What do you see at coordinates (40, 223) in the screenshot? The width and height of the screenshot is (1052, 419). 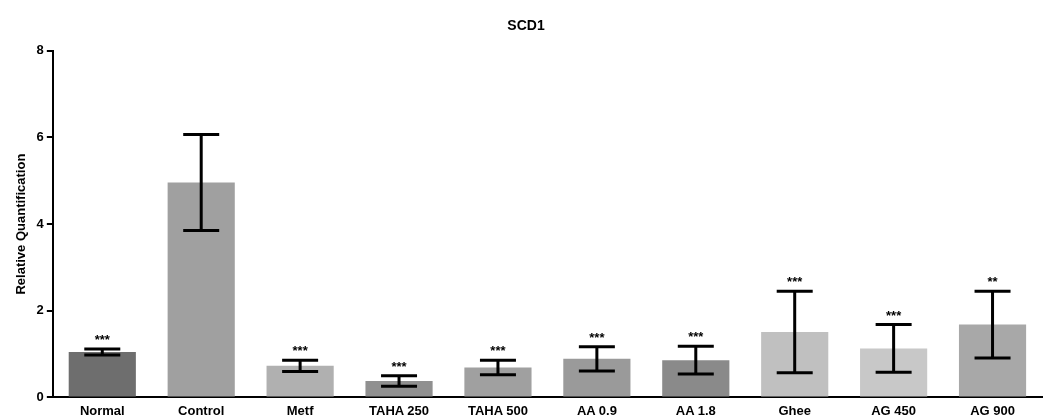 I see `y-tick-label: 4` at bounding box center [40, 223].